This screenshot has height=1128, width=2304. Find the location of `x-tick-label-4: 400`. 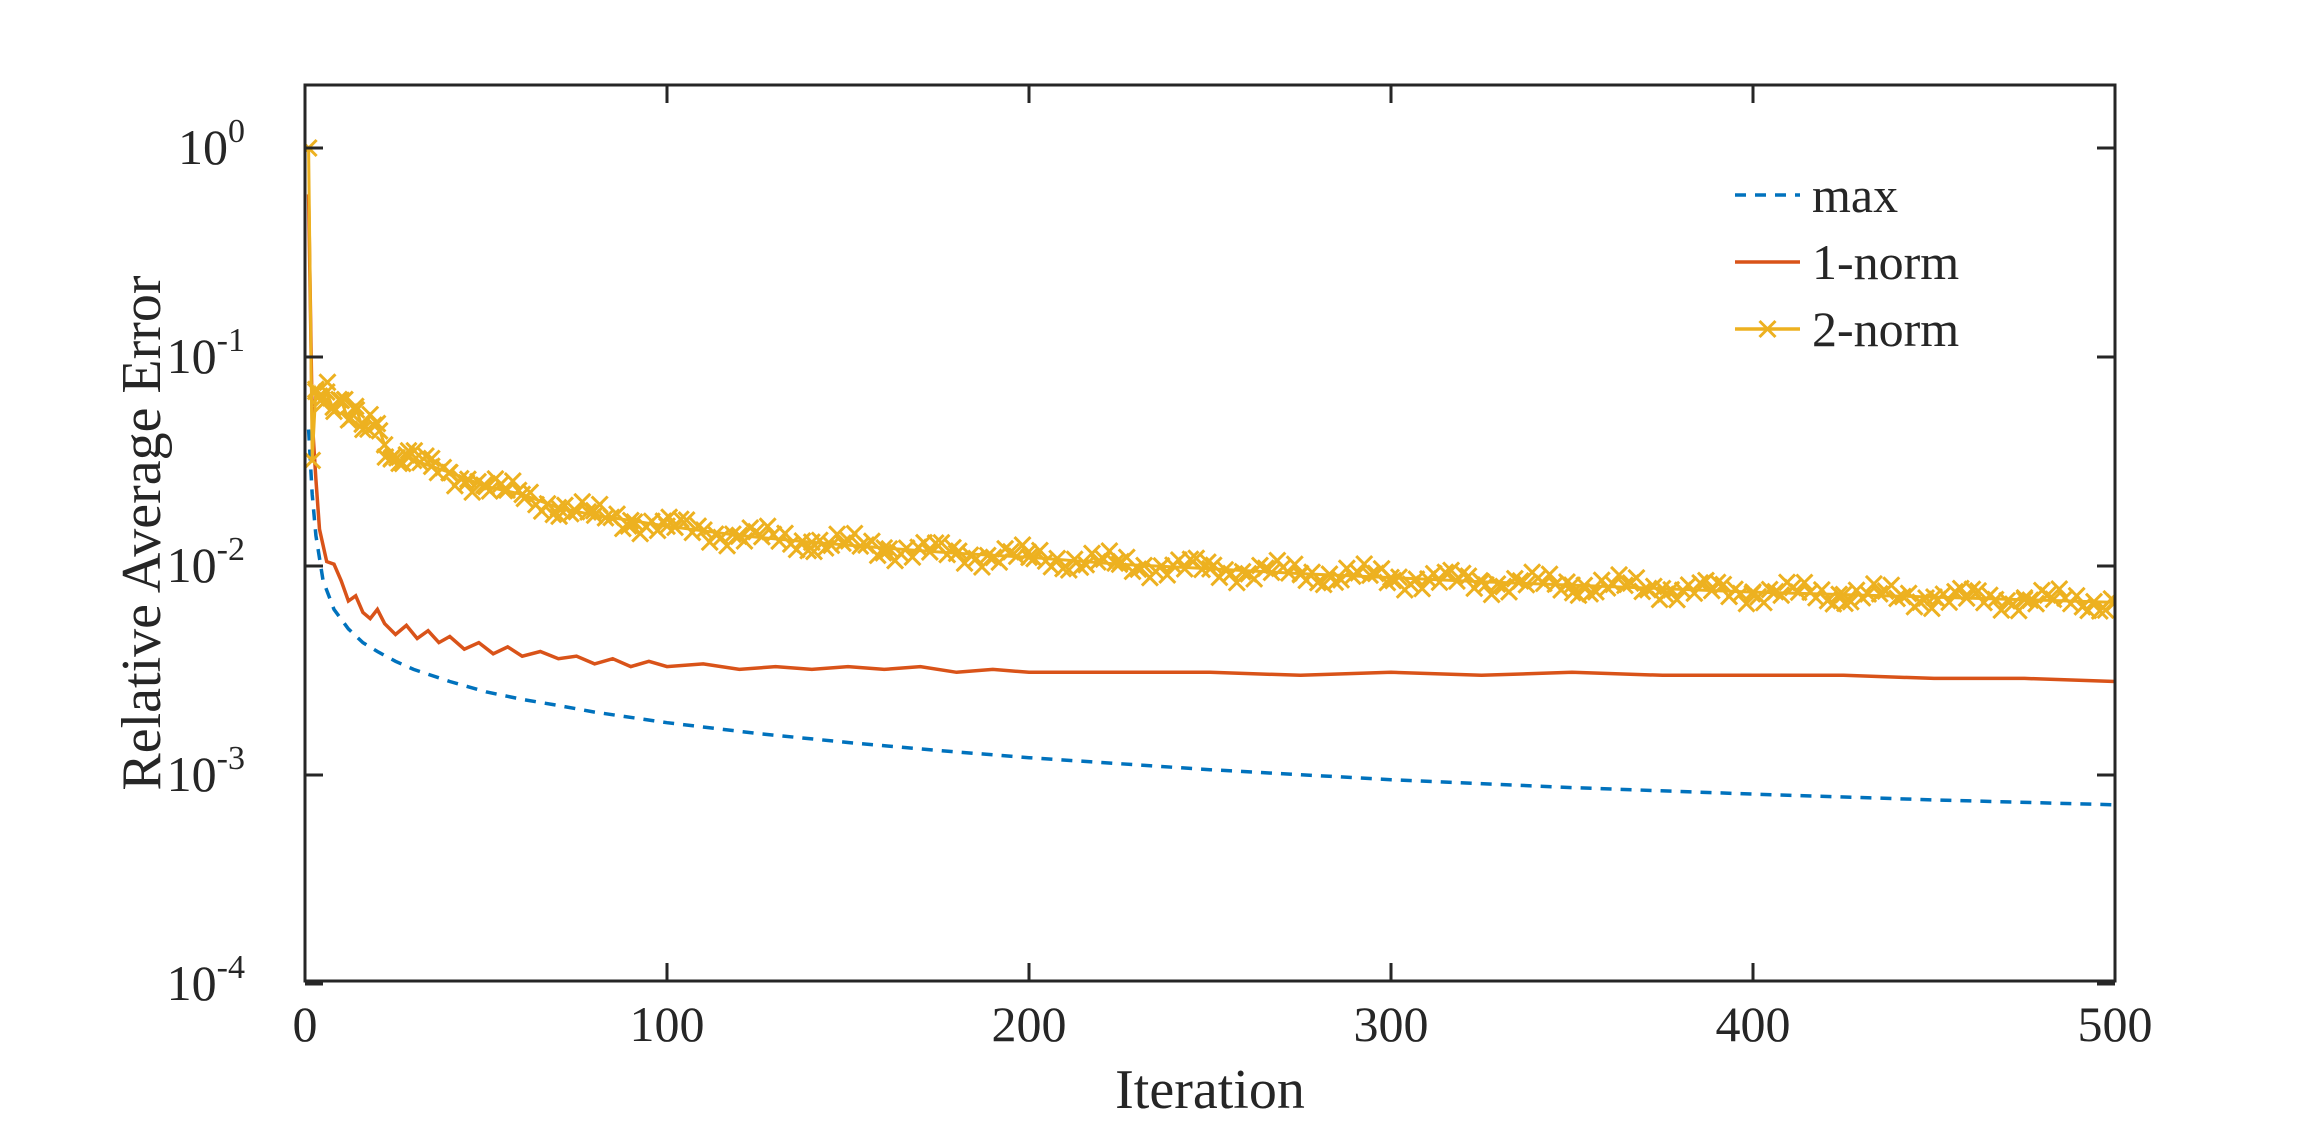

x-tick-label-4: 400 is located at coordinates (1753, 1024).